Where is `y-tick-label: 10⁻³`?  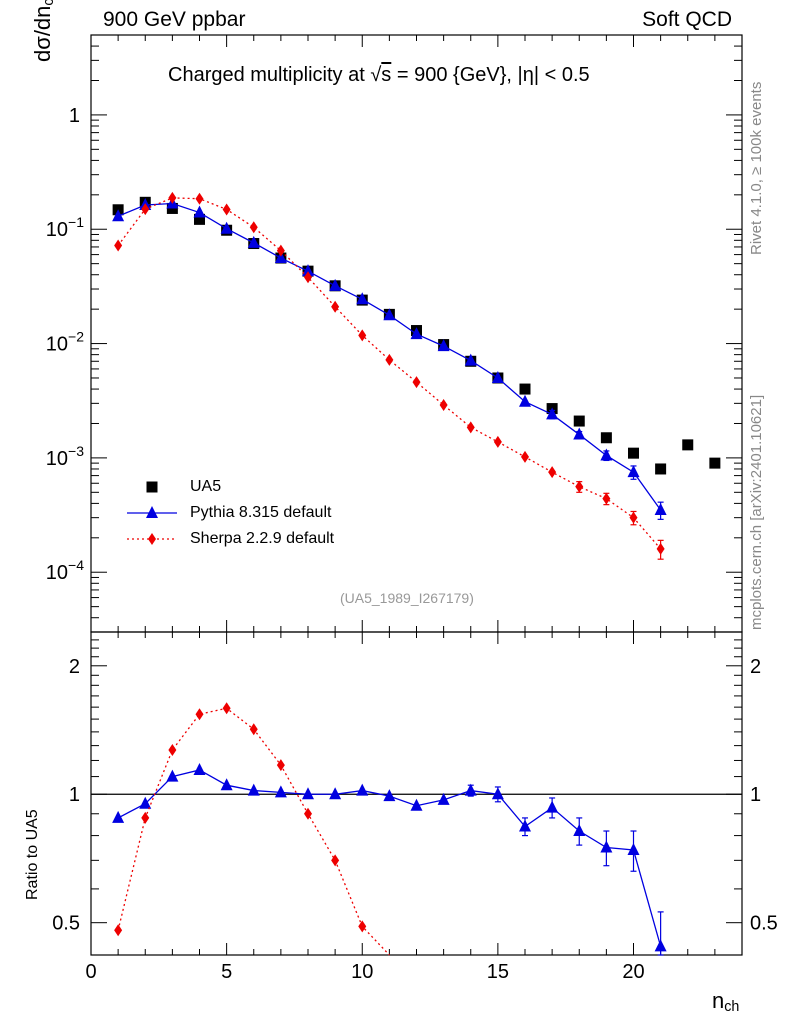
y-tick-label: 10⁻³ is located at coordinates (65, 456).